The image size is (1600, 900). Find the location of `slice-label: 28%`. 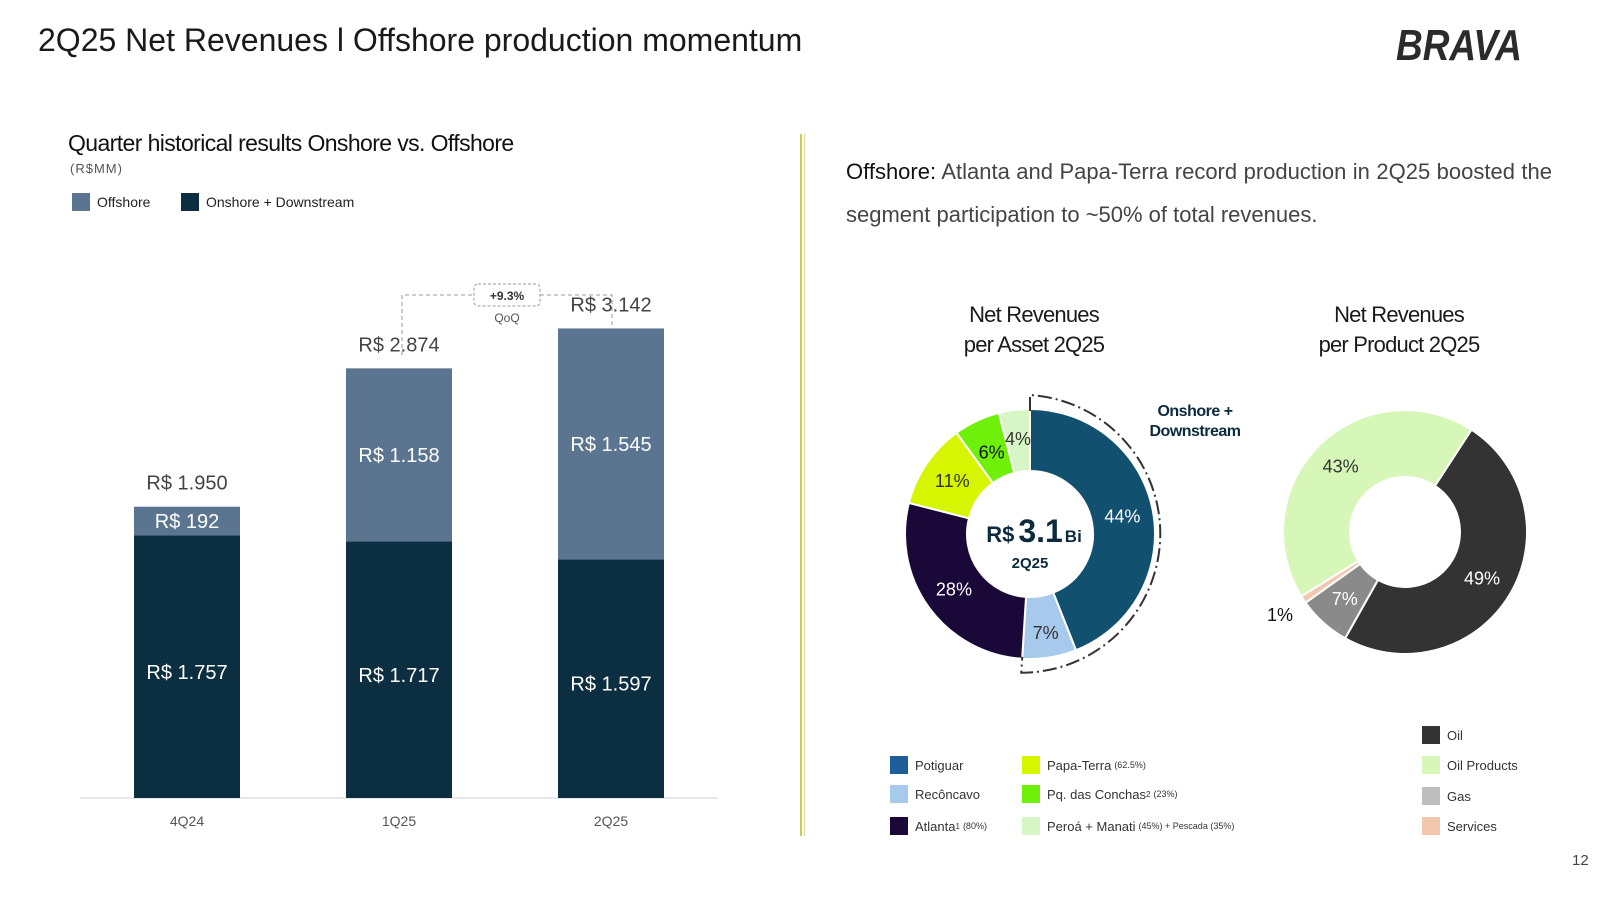

slice-label: 28% is located at coordinates (954, 589).